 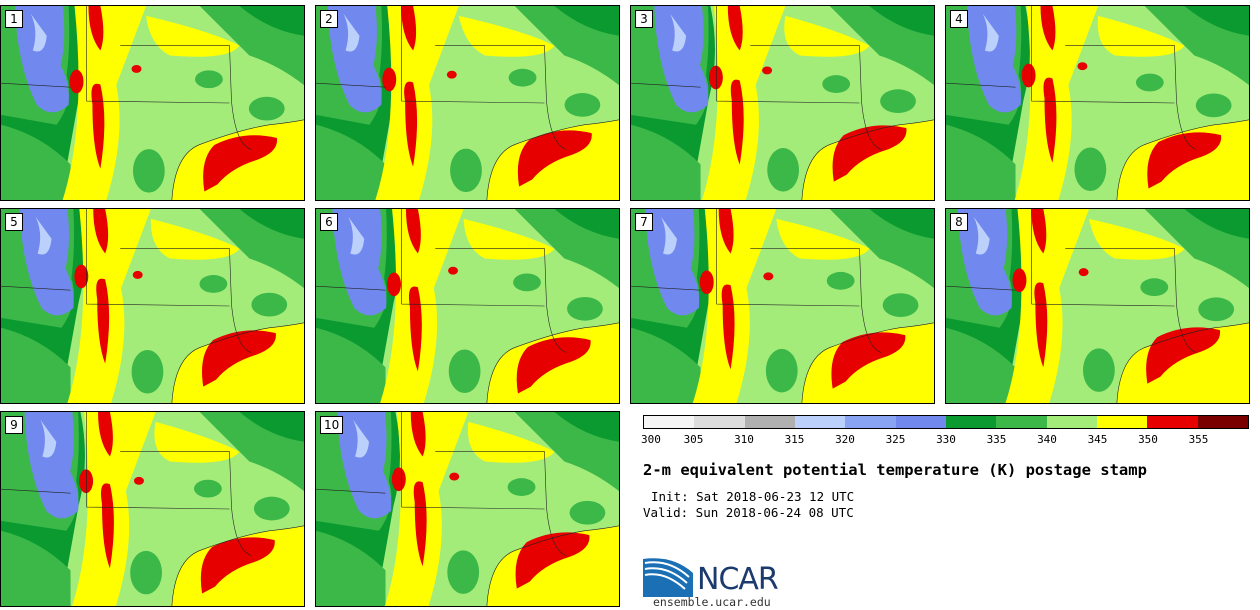 What do you see at coordinates (1198, 439) in the screenshot?
I see `colorbar-tick-label: 355` at bounding box center [1198, 439].